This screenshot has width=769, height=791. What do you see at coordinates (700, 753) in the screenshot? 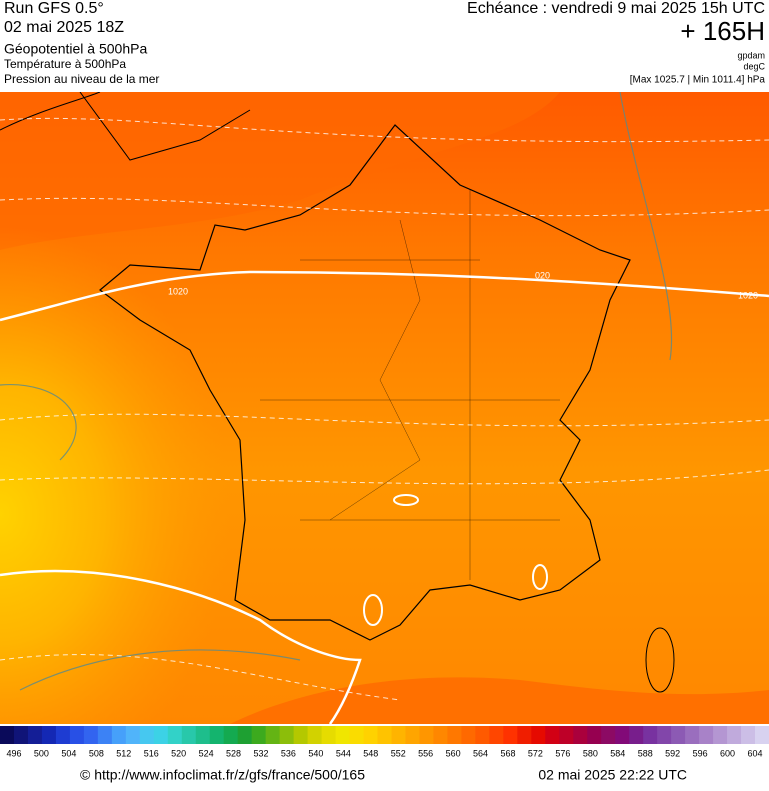
I see `colorbar-label: 596` at bounding box center [700, 753].